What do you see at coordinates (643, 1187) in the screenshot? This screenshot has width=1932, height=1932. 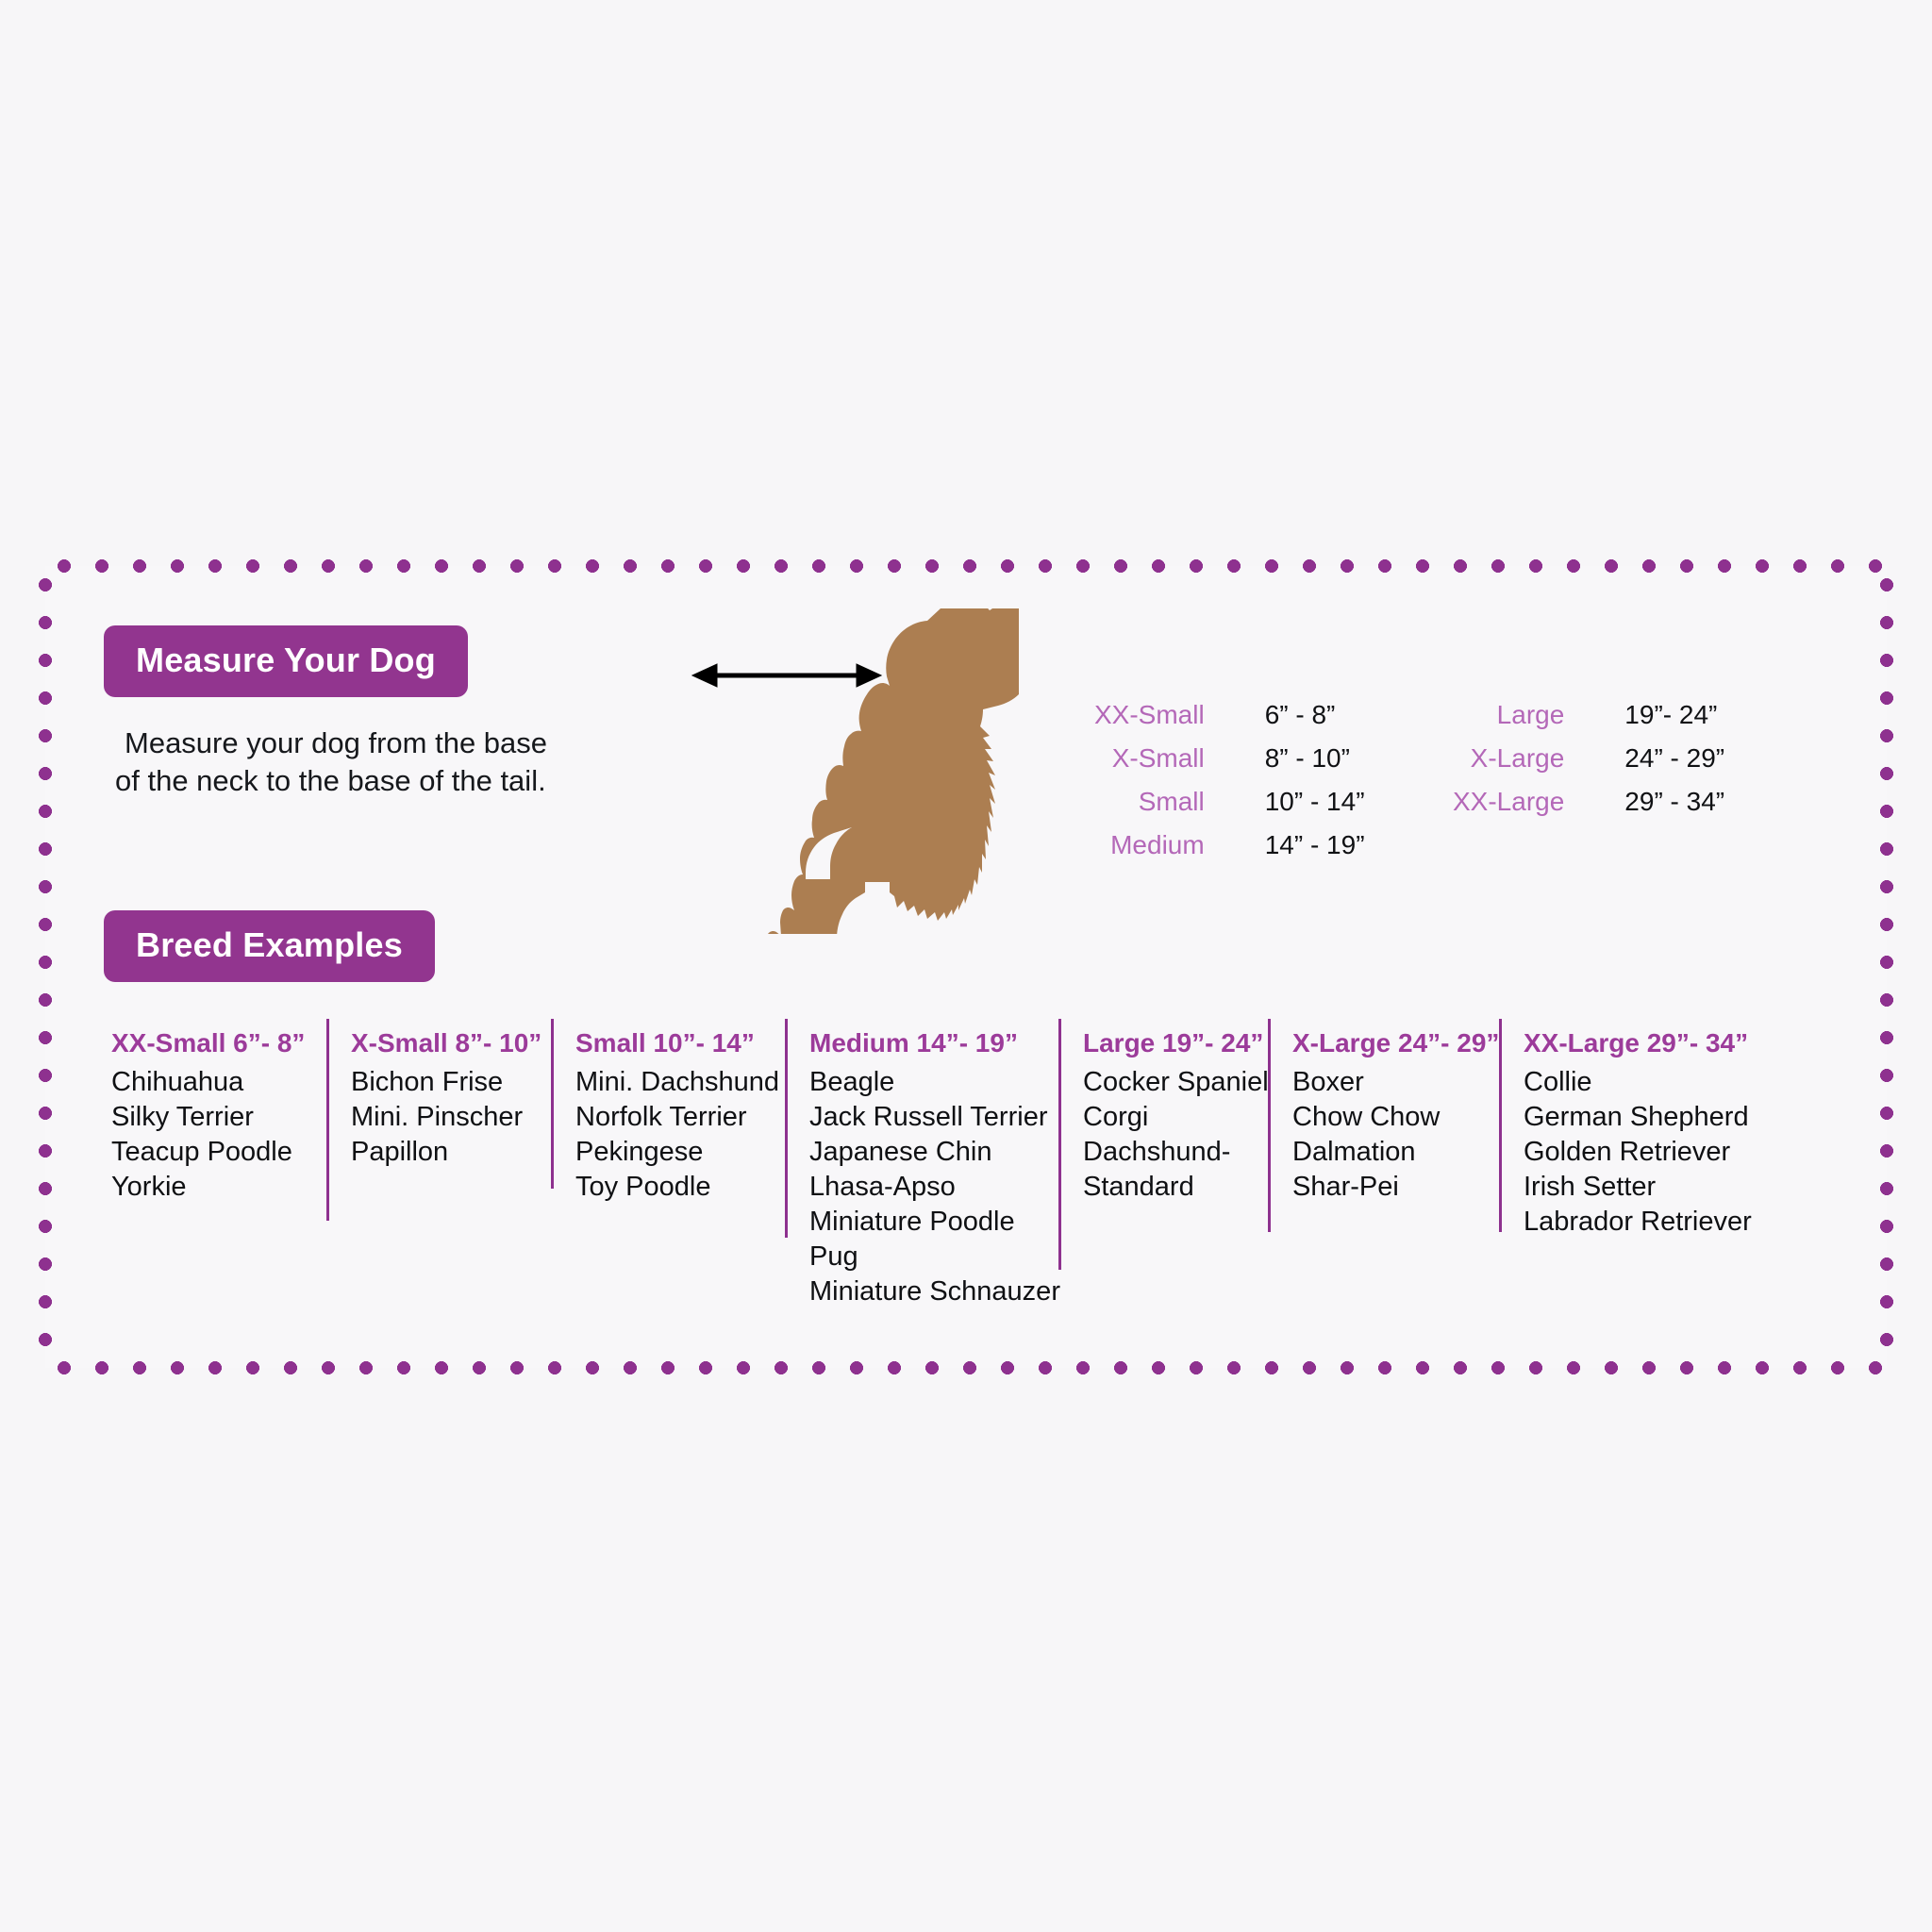 I see `breed-item: Toy Poodle` at bounding box center [643, 1187].